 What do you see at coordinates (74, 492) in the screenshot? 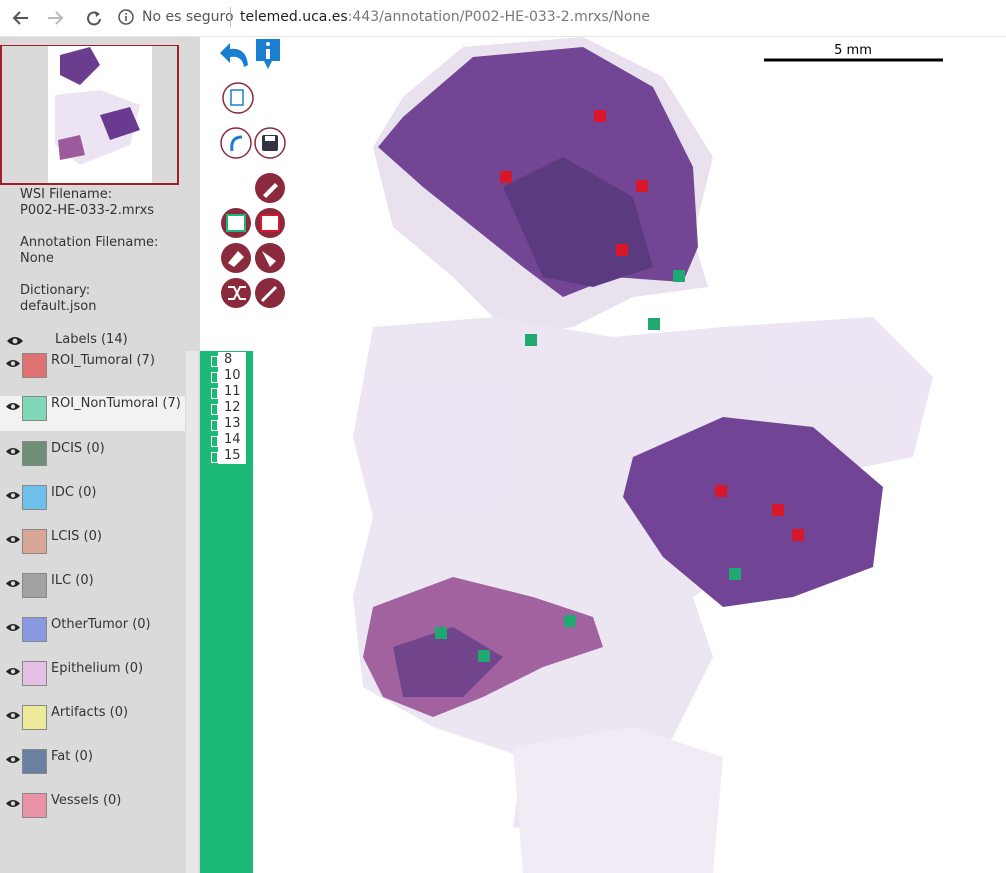
I see `label-name: IDC (0)` at bounding box center [74, 492].